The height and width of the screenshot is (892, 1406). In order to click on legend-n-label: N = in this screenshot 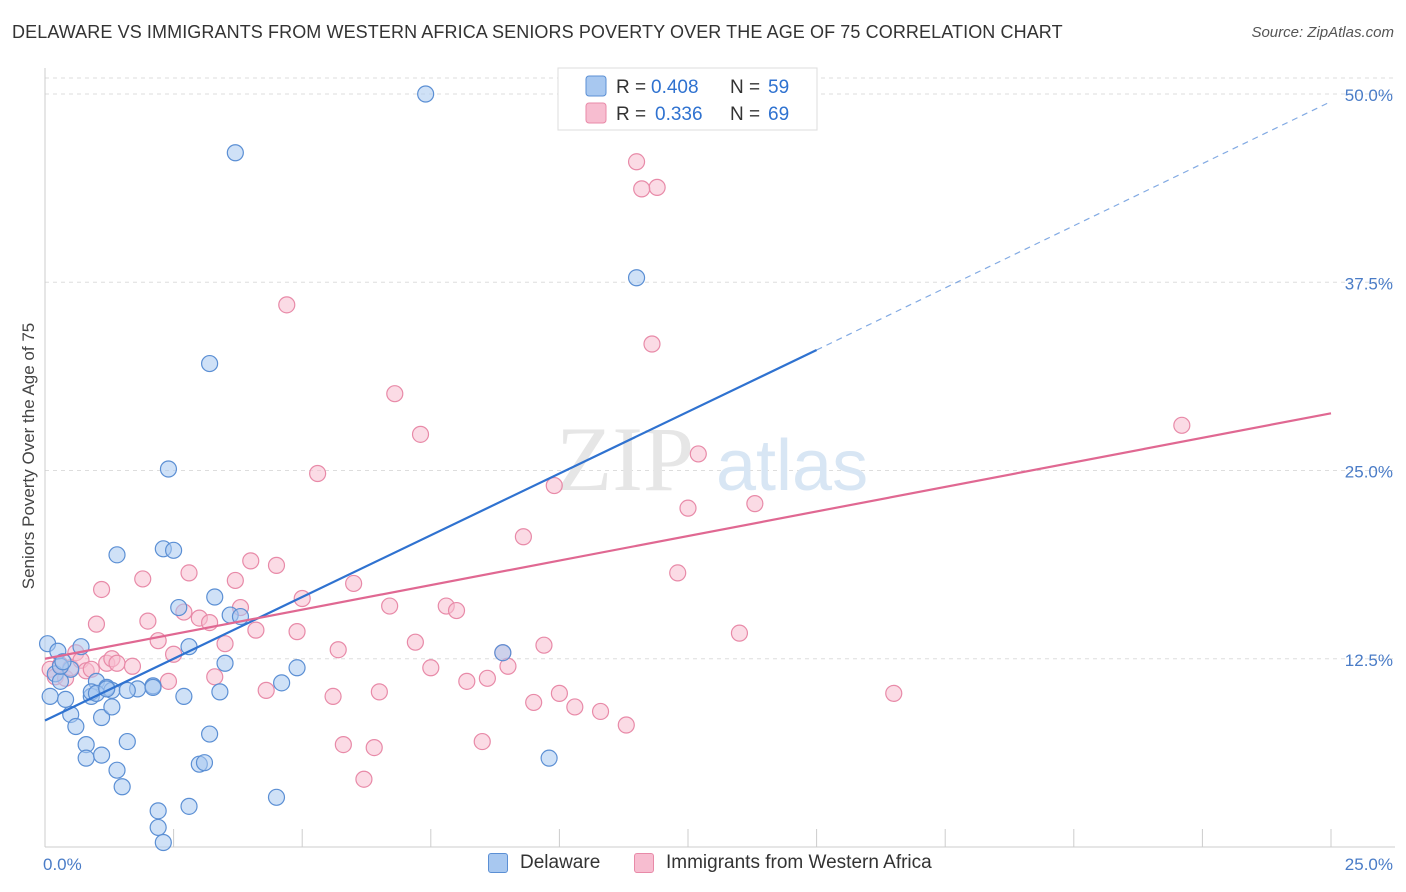, I will do `click(745, 87)`.